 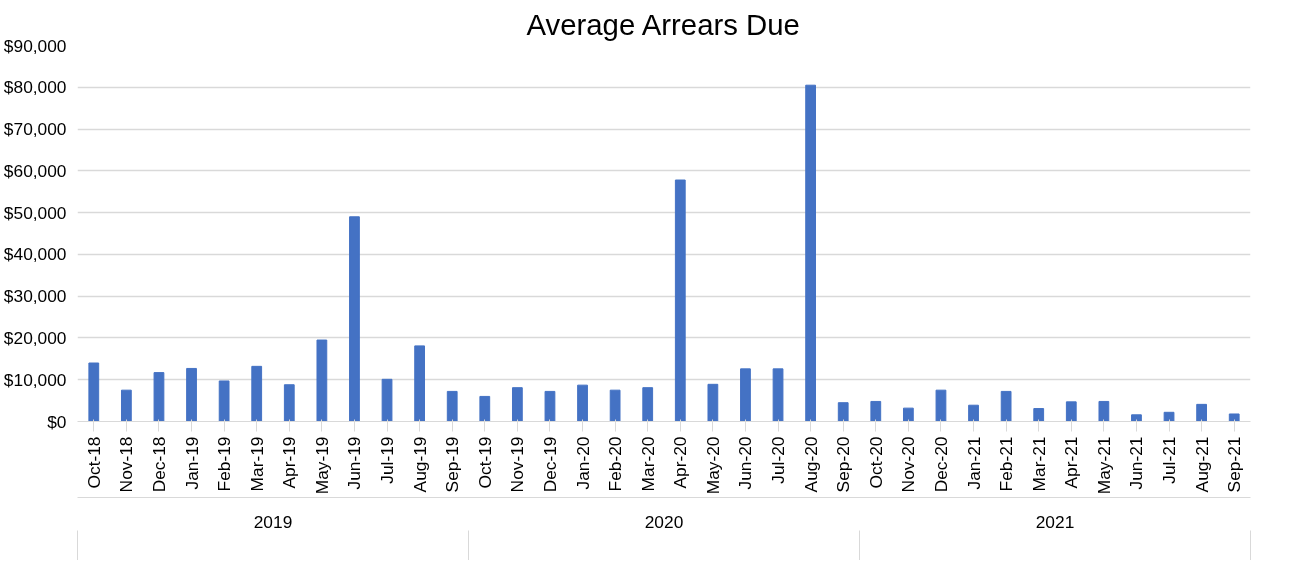 I want to click on x-tick-label: Jul-20, so click(x=778, y=460).